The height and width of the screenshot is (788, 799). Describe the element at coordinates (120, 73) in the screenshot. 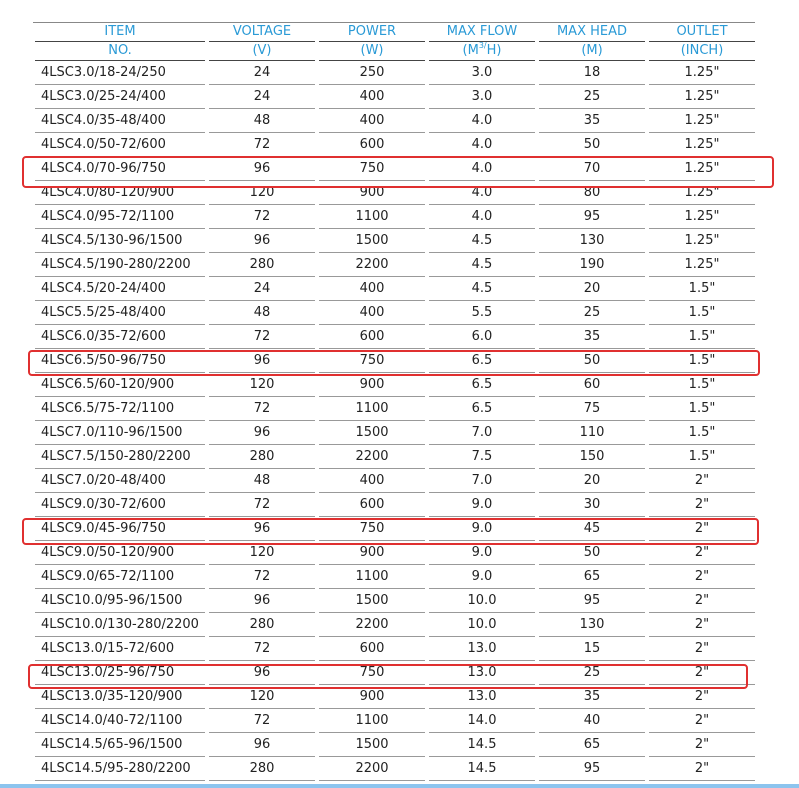

I see `cell-item-no: 4LSC3.0/18-24/250` at that location.